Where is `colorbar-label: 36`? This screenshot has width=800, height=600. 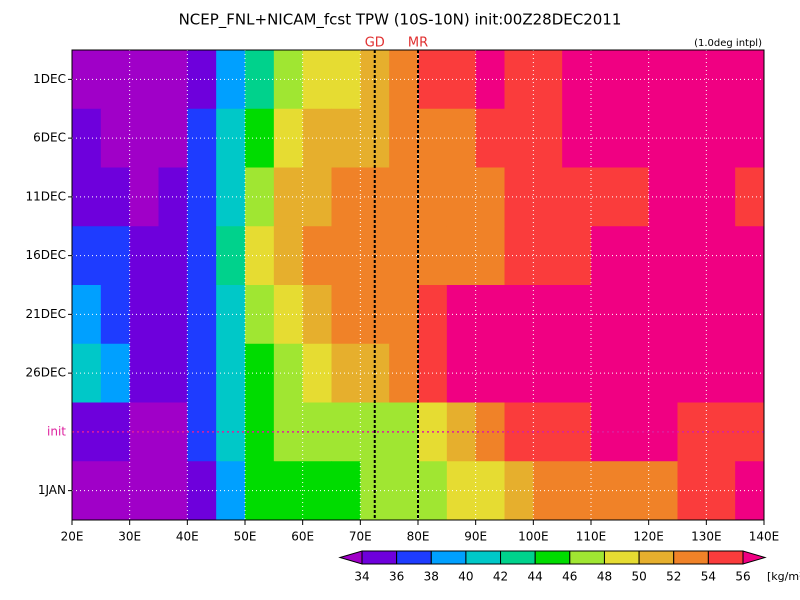 colorbar-label: 36 is located at coordinates (396, 577).